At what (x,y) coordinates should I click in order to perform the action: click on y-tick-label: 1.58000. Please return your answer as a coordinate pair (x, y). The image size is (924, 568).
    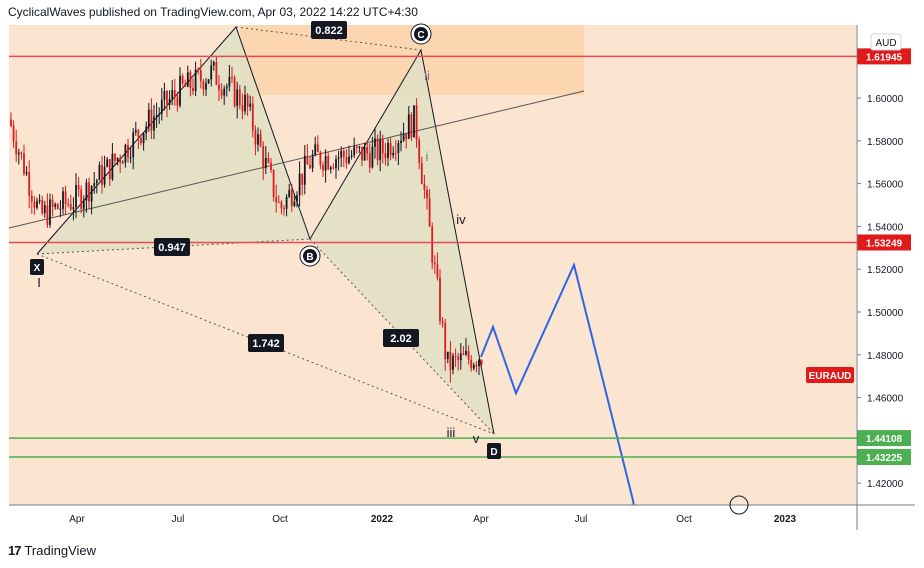
    Looking at the image, I should click on (885, 142).